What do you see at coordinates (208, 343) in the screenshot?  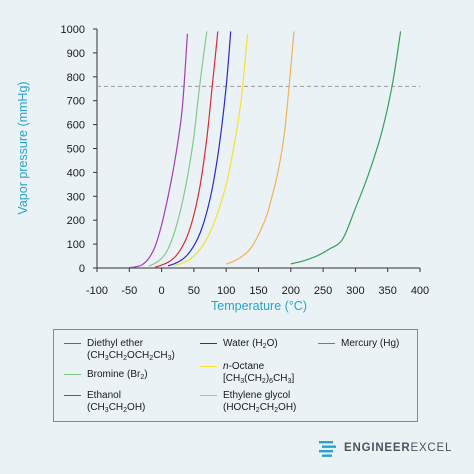 I see `legend-swatch-water` at bounding box center [208, 343].